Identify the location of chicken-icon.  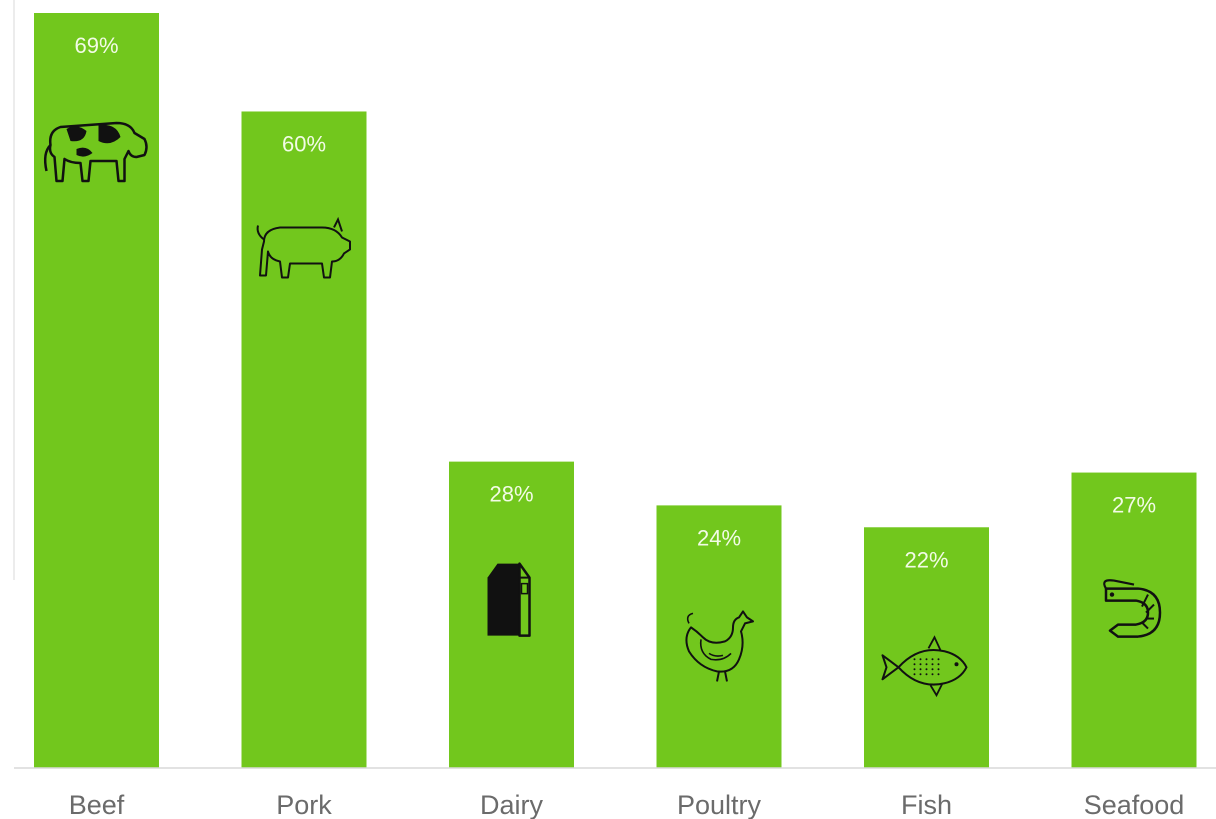
(719, 646).